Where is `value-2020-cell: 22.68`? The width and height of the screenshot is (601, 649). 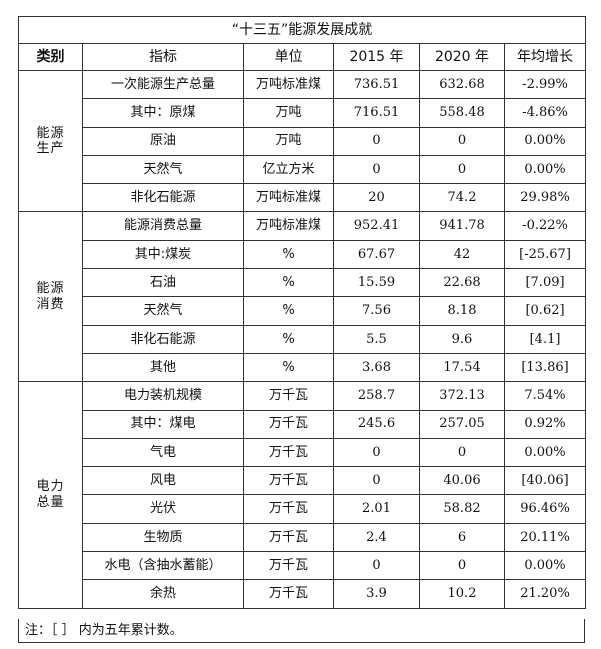 value-2020-cell: 22.68 is located at coordinates (462, 283).